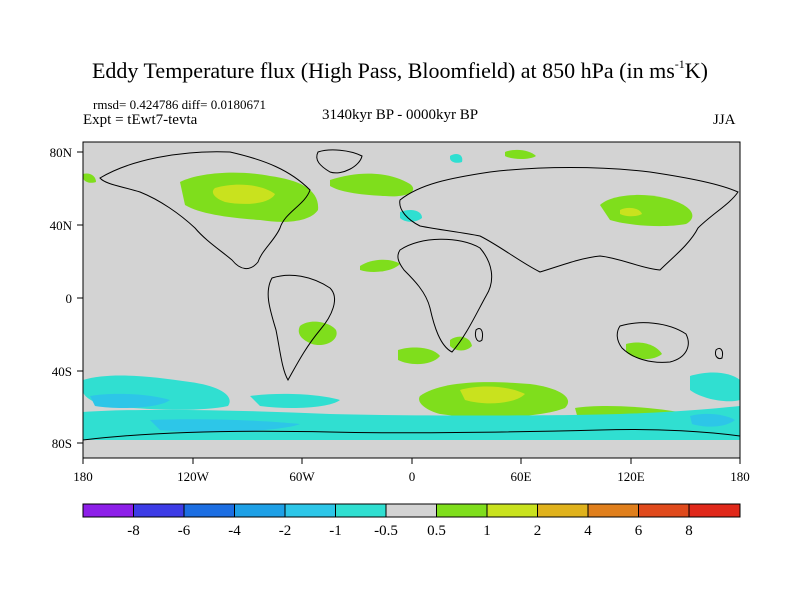 Image resolution: width=800 pixels, height=600 pixels. I want to click on colorbar-boxes, so click(411, 510).